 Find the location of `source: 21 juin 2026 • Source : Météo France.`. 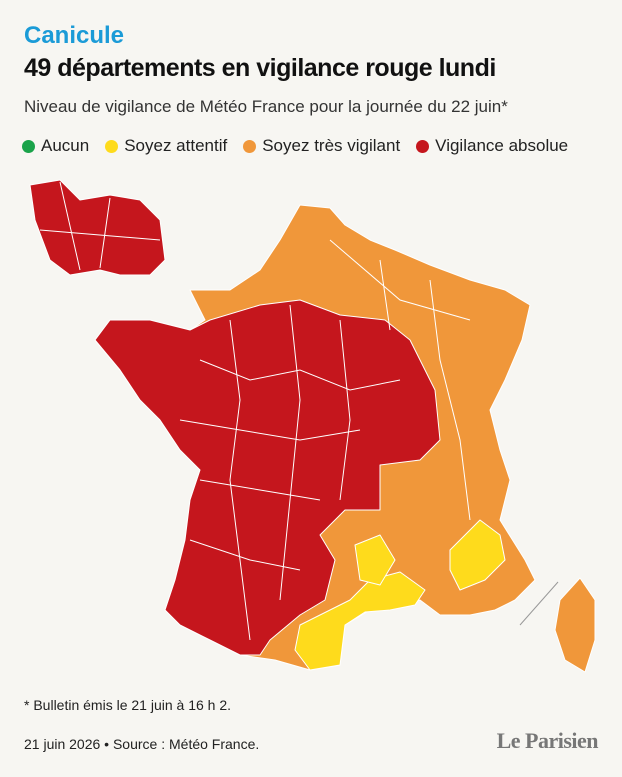

source: 21 juin 2026 • Source : Météo France. is located at coordinates (142, 744).